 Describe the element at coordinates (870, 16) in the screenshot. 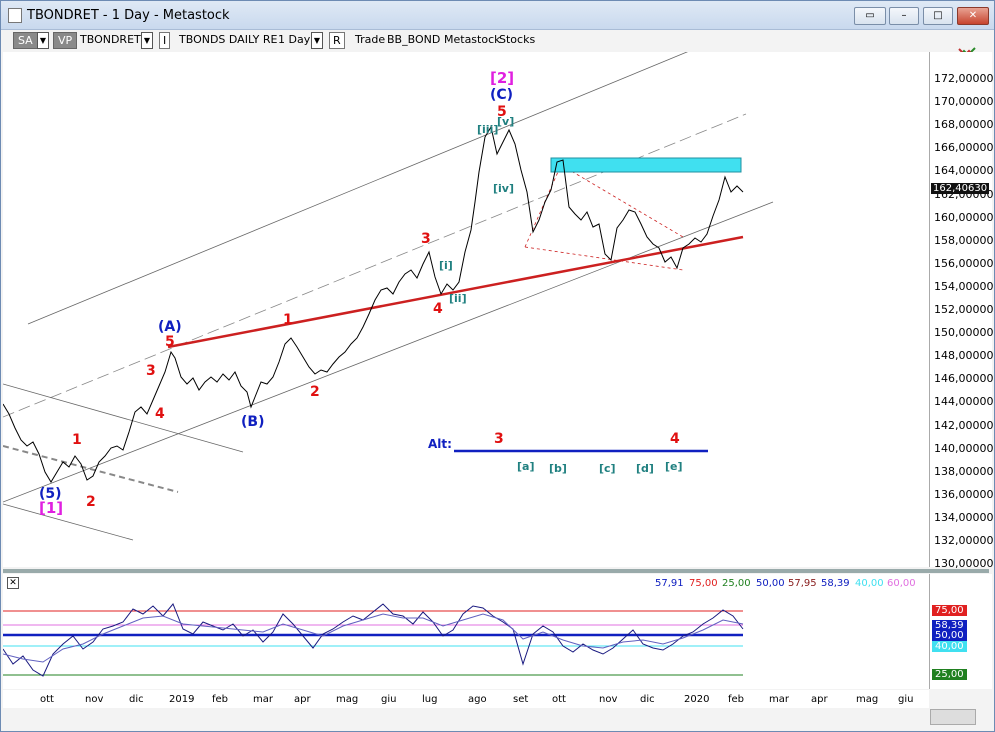

I see `tile-button: ▭` at that location.